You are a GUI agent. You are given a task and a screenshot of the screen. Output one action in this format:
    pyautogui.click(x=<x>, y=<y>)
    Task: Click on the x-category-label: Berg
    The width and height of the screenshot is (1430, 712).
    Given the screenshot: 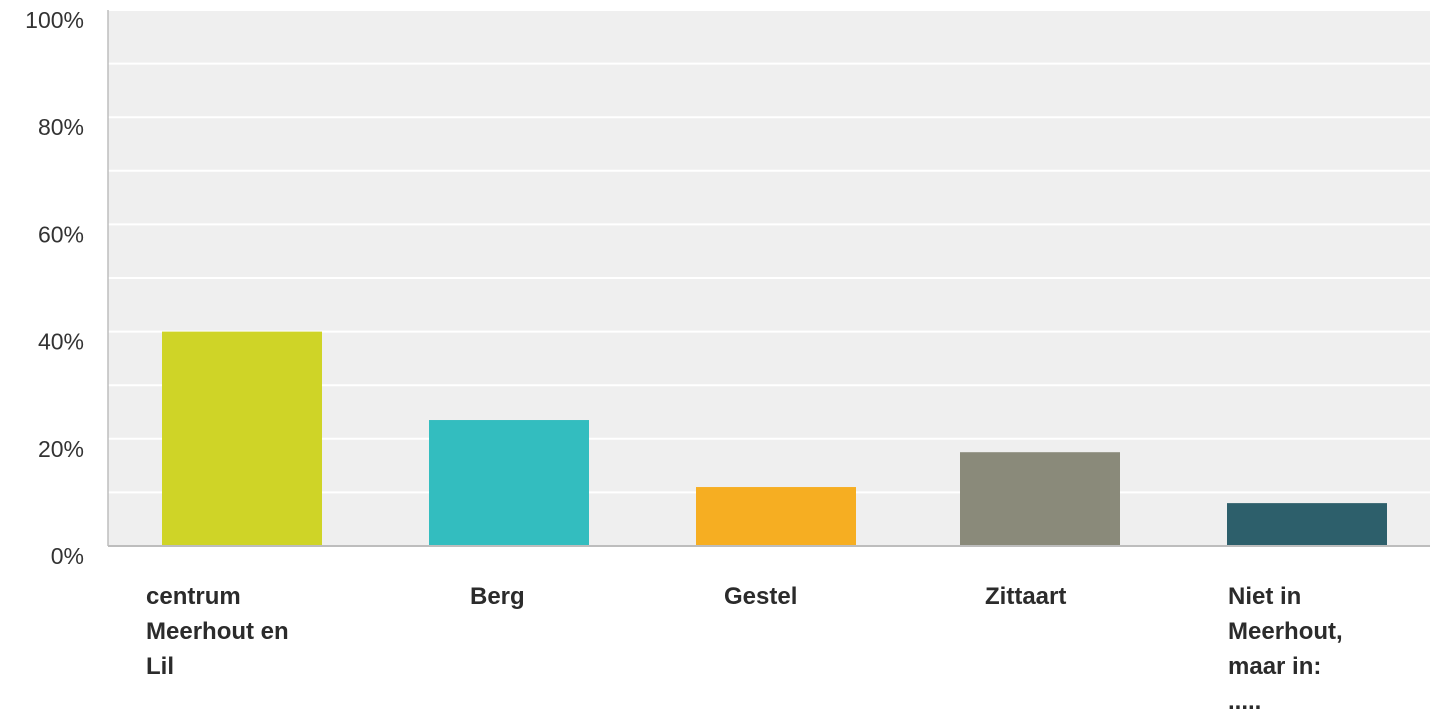 What is the action you would take?
    pyautogui.click(x=497, y=596)
    